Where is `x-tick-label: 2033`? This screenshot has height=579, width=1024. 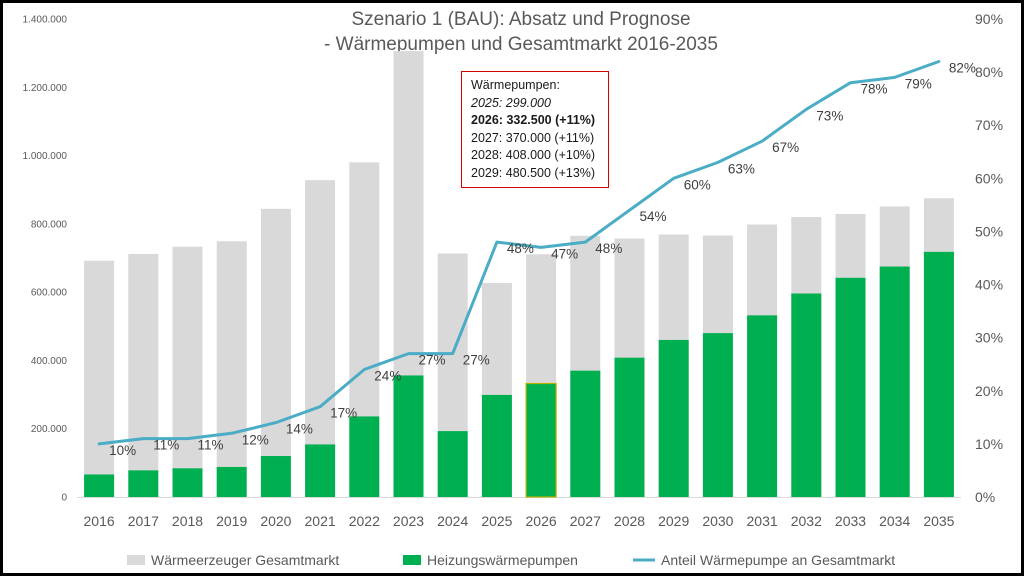
x-tick-label: 2033 is located at coordinates (850, 521).